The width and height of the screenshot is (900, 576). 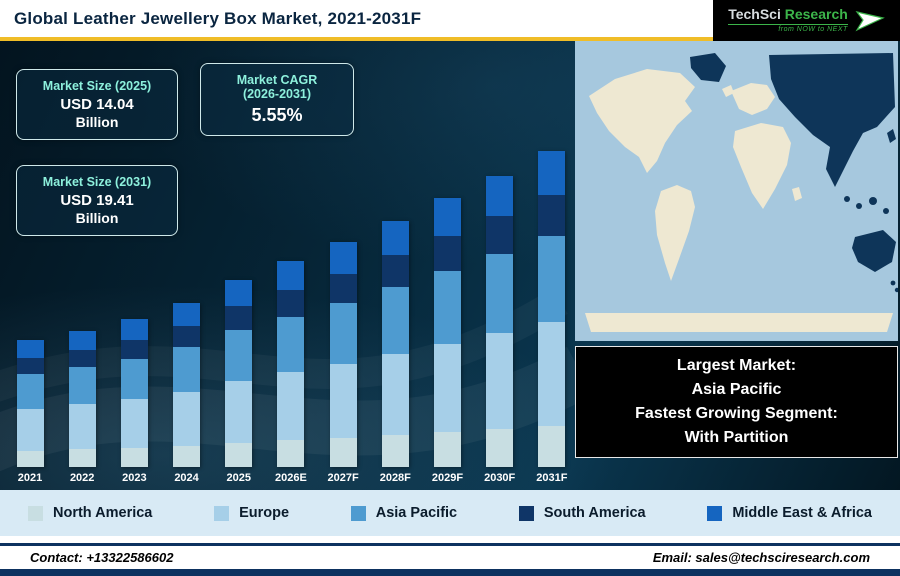 I want to click on landmass-southeast-asia-island, so click(x=859, y=206).